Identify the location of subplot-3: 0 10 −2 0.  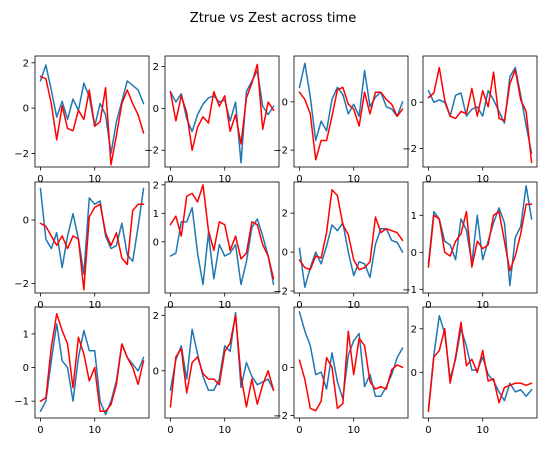
(341, 120).